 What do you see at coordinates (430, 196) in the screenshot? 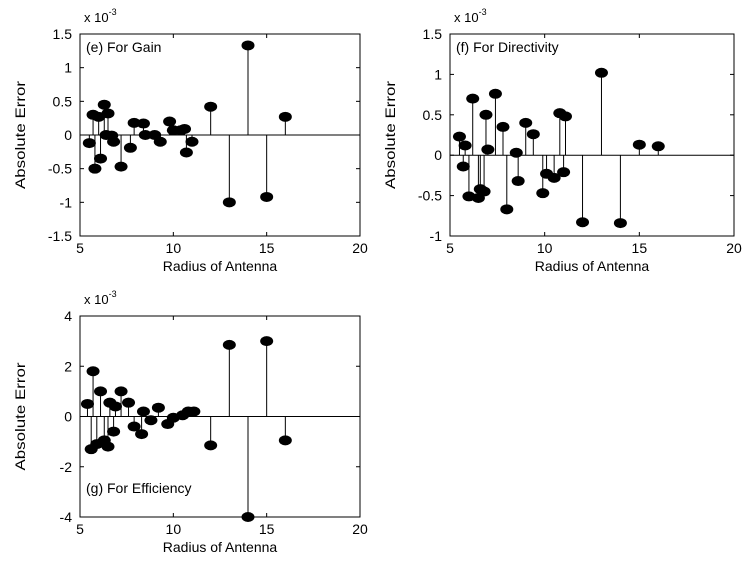
I see `y-tick-label: -0.5` at bounding box center [430, 196].